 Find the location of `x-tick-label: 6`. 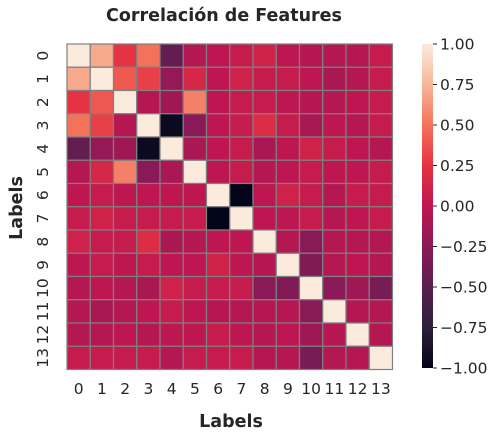

x-tick-label: 6 is located at coordinates (218, 389).